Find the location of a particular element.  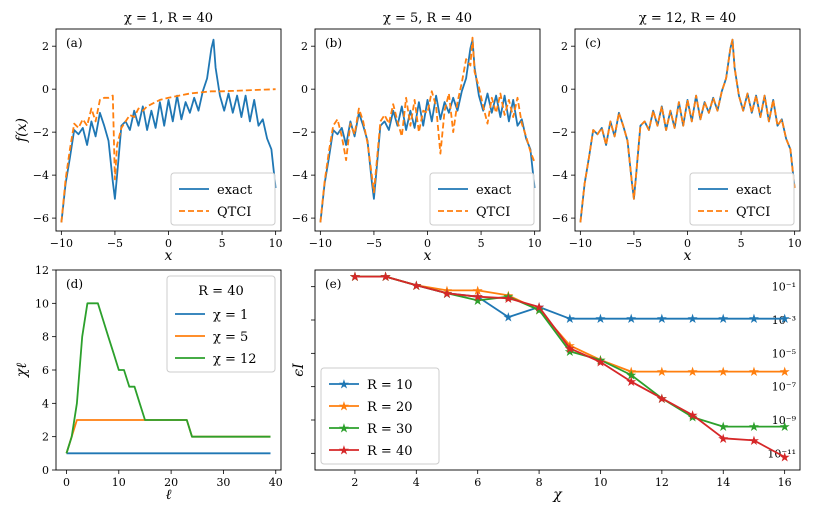

panel-label: (c) is located at coordinates (593, 43).